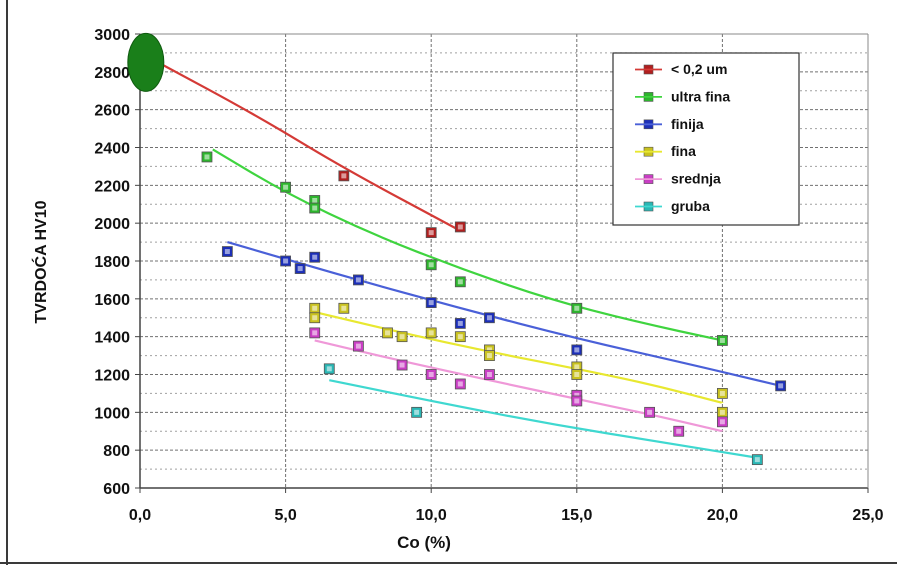 This screenshot has width=897, height=570. Describe the element at coordinates (116, 489) in the screenshot. I see `y-tick-label: 600` at that location.